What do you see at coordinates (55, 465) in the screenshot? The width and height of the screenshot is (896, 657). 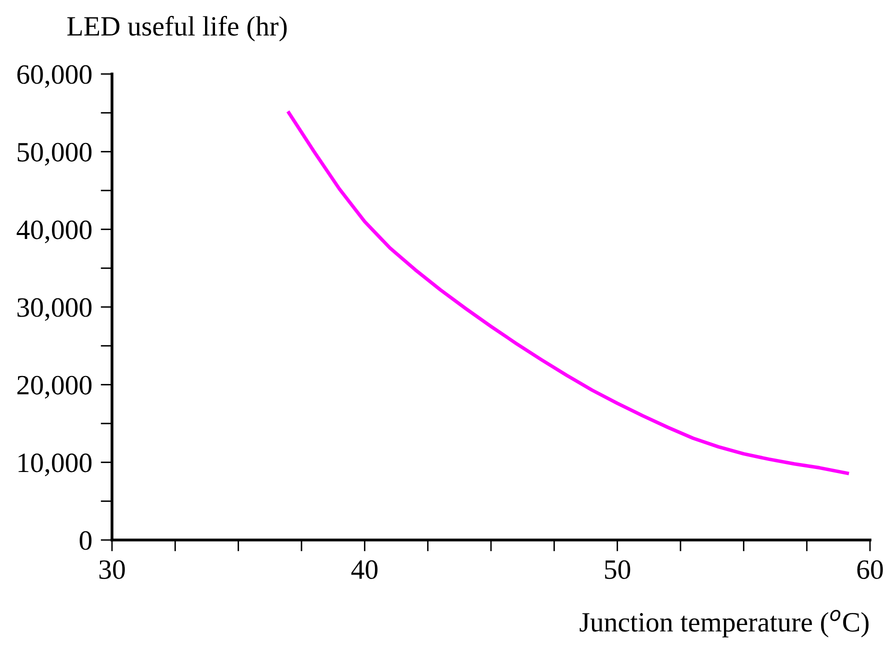 I see `y-tick-label: 10,000` at bounding box center [55, 465].